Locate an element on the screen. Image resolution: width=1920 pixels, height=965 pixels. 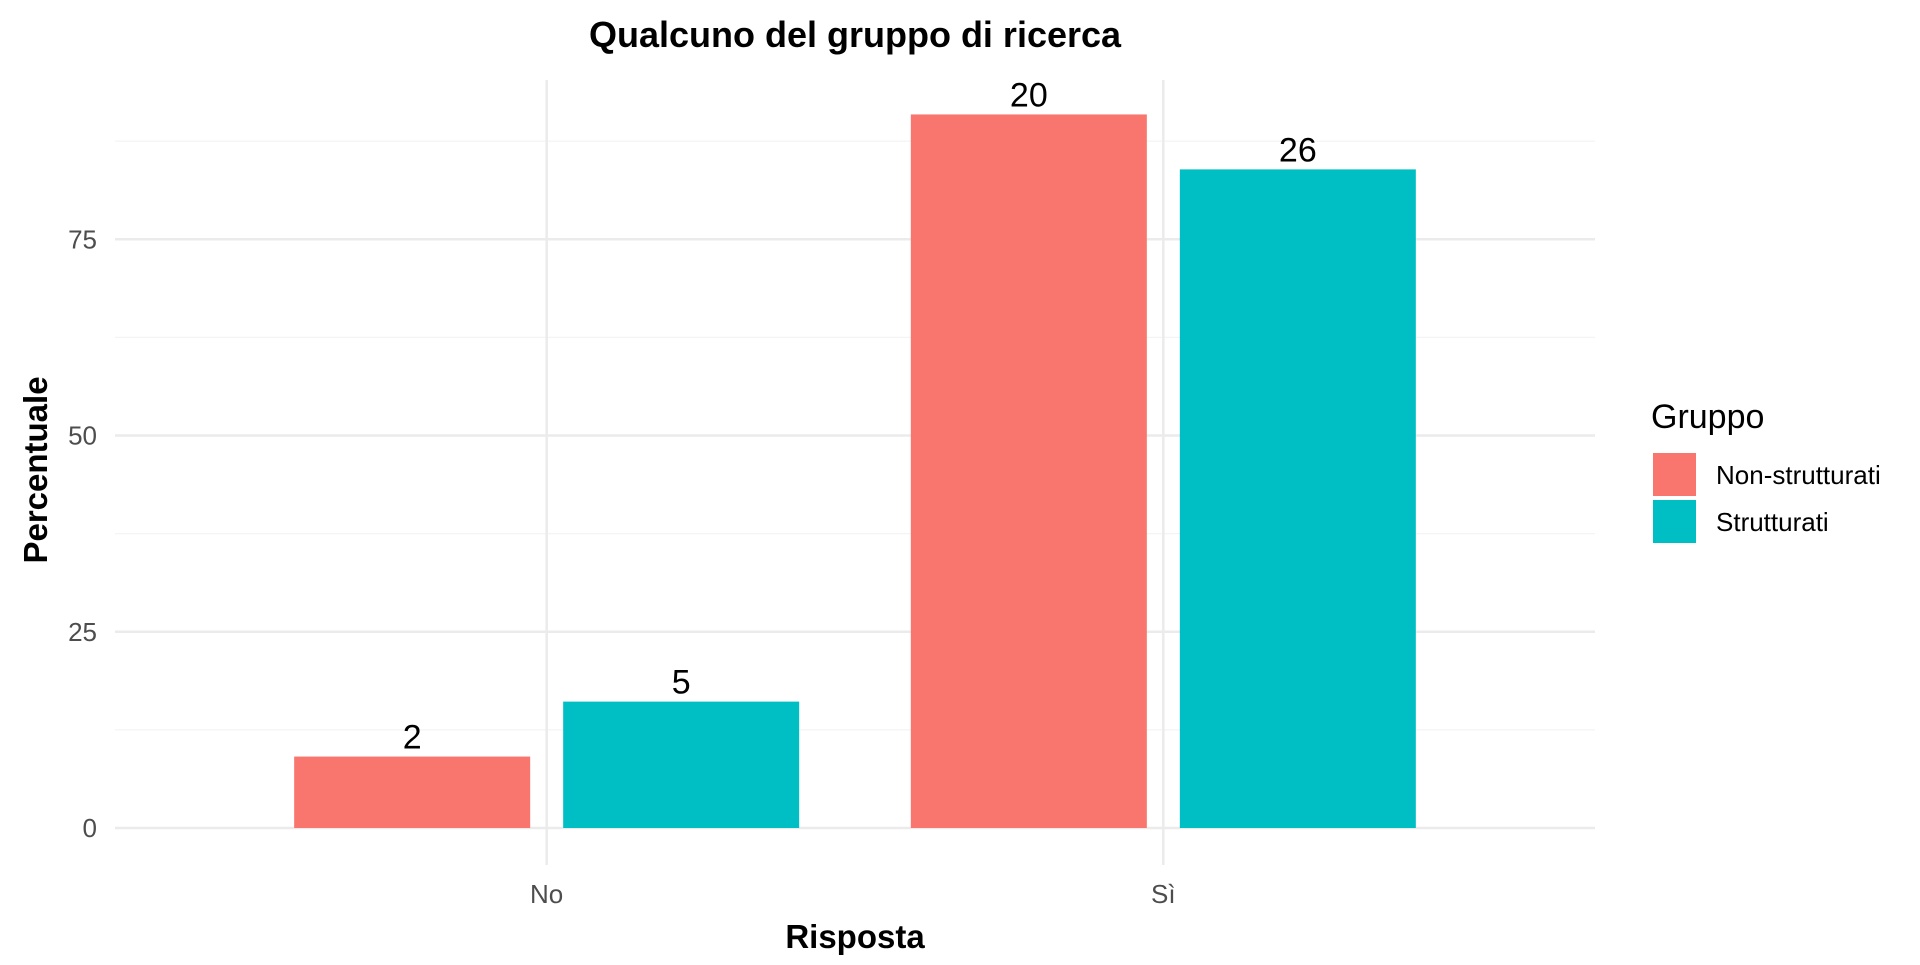
y-axis-ticks: 0 25 50 75 is located at coordinates (82, 533).